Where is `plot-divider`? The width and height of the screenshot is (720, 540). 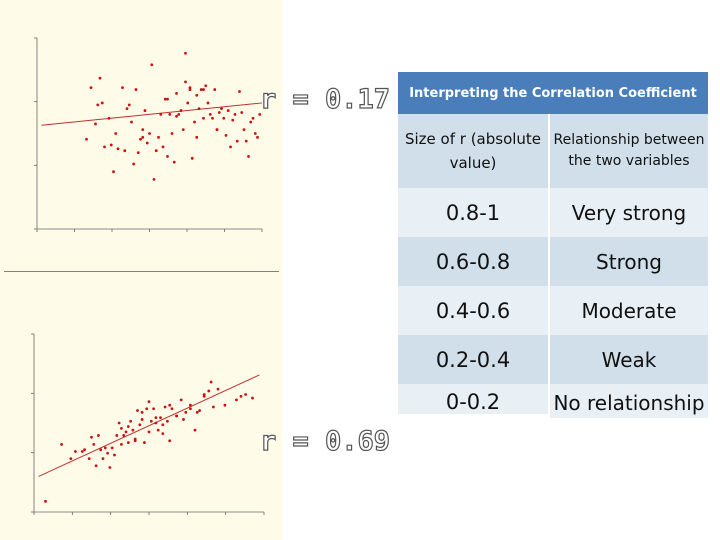 plot-divider is located at coordinates (141, 271).